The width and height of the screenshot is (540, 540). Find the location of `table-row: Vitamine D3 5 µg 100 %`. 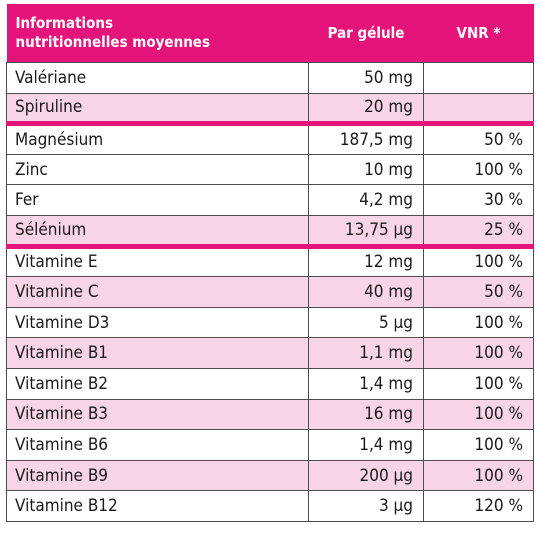

table-row: Vitamine D3 5 µg 100 % is located at coordinates (270, 322).